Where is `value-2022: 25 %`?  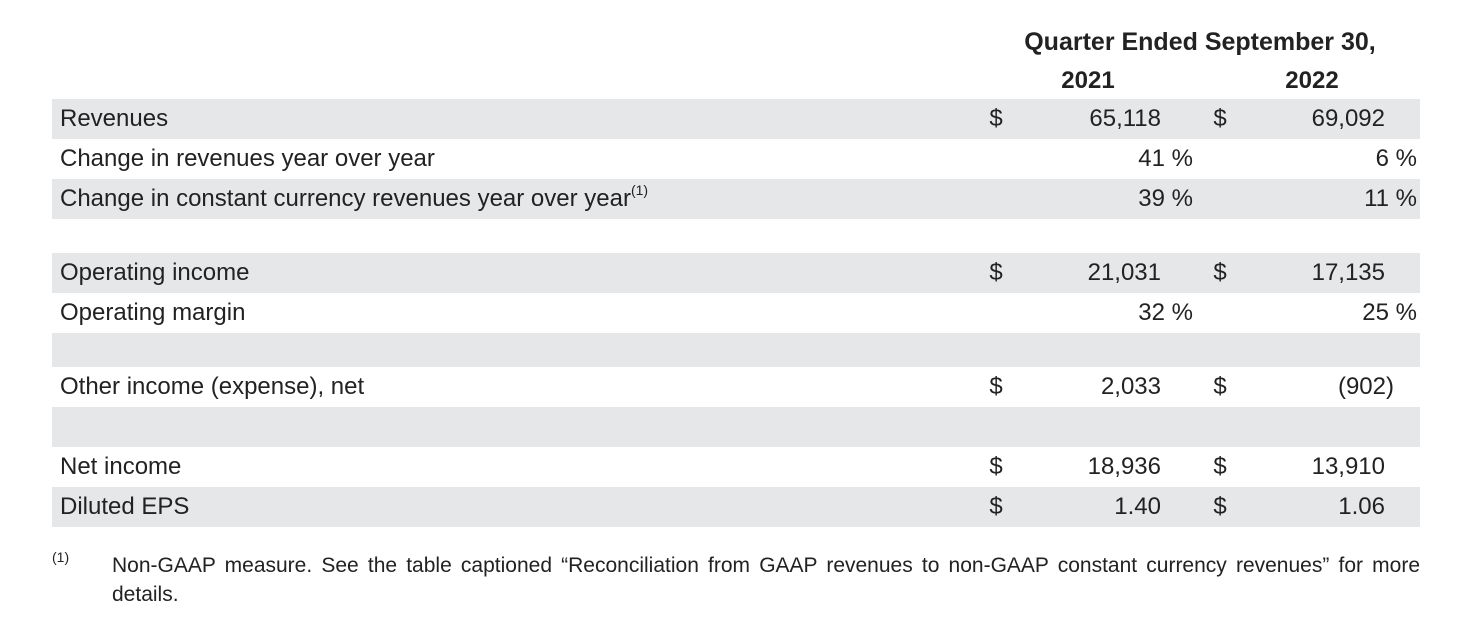
value-2022: 25 % is located at coordinates (1389, 312).